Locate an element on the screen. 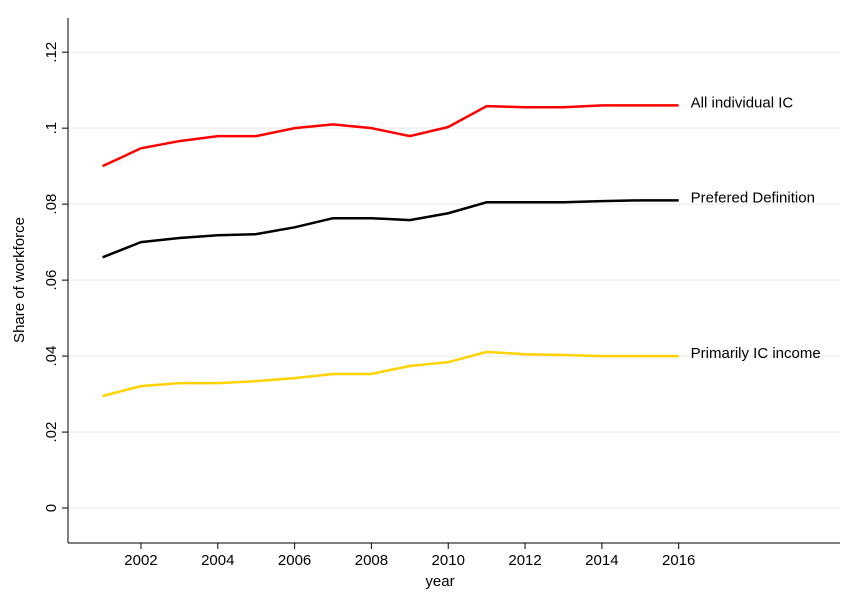 The image size is (841, 597). y-tick-label: .06 is located at coordinates (51, 280).